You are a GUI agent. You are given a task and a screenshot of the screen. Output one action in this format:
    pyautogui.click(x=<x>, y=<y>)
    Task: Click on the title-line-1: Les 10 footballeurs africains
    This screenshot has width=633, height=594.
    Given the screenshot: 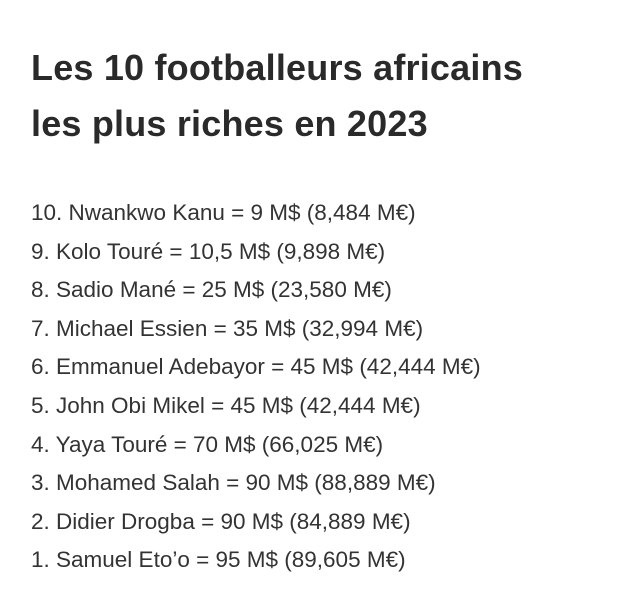 What is the action you would take?
    pyautogui.click(x=277, y=67)
    